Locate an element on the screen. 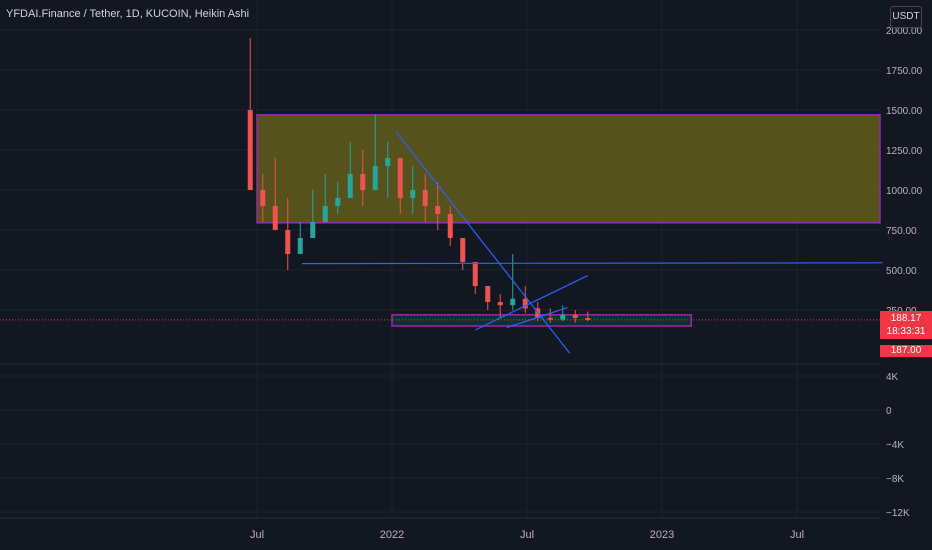  price-tick-label: 1250.00 is located at coordinates (904, 151).